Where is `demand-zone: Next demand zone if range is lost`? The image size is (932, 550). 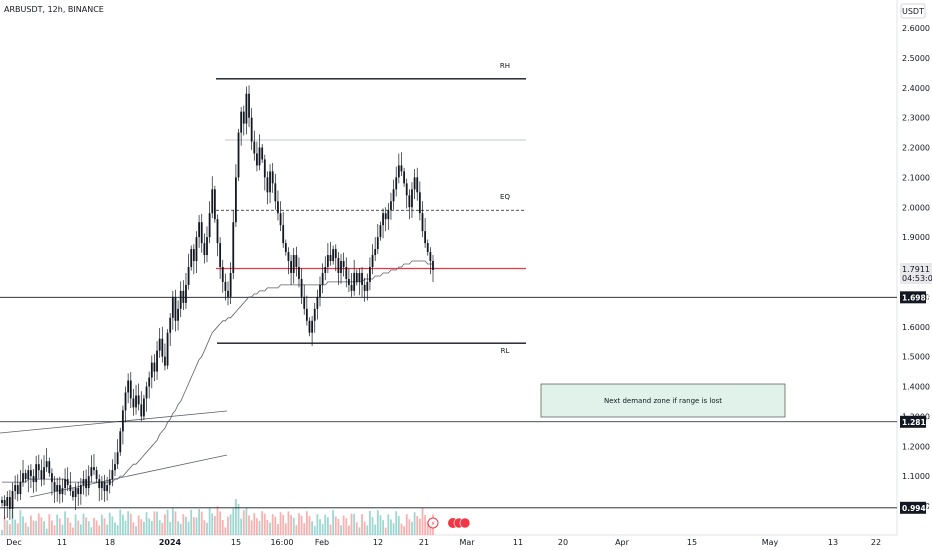 demand-zone: Next demand zone if range is lost is located at coordinates (663, 400).